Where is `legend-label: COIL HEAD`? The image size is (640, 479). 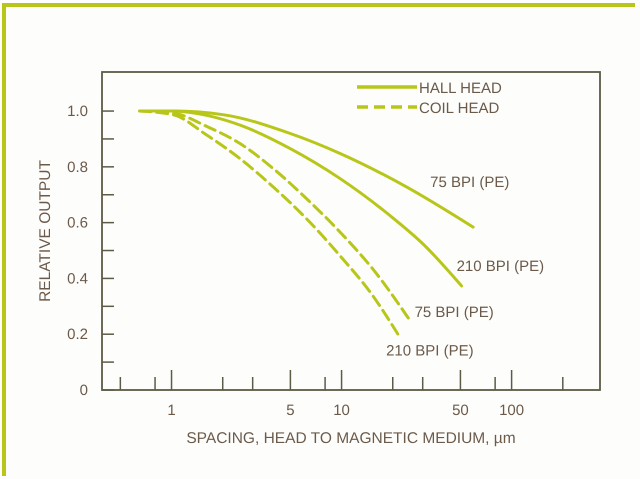
legend-label: COIL HEAD is located at coordinates (459, 108).